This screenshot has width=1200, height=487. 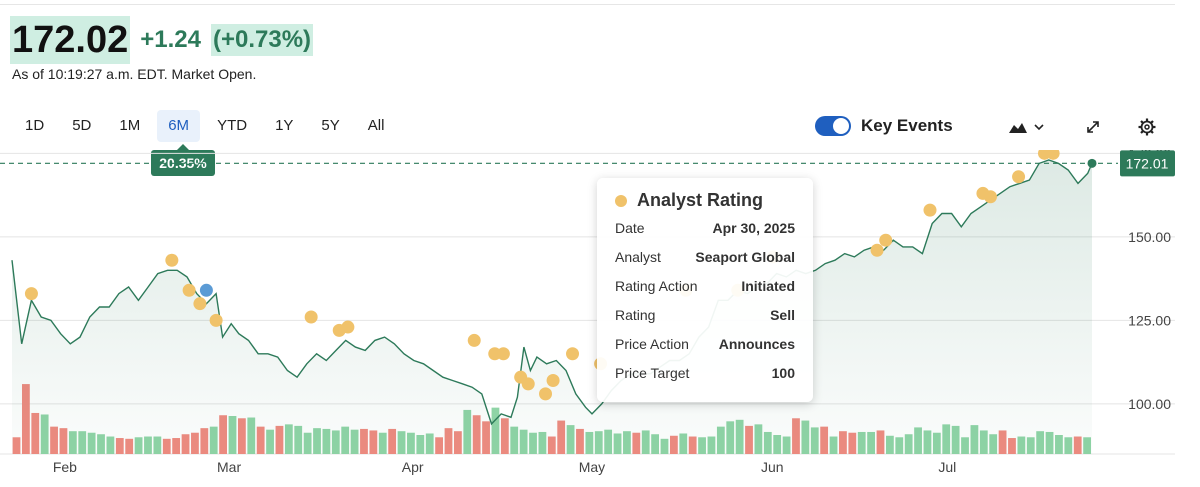 I want to click on tooltip-row-value: Seaport Global, so click(x=745, y=257).